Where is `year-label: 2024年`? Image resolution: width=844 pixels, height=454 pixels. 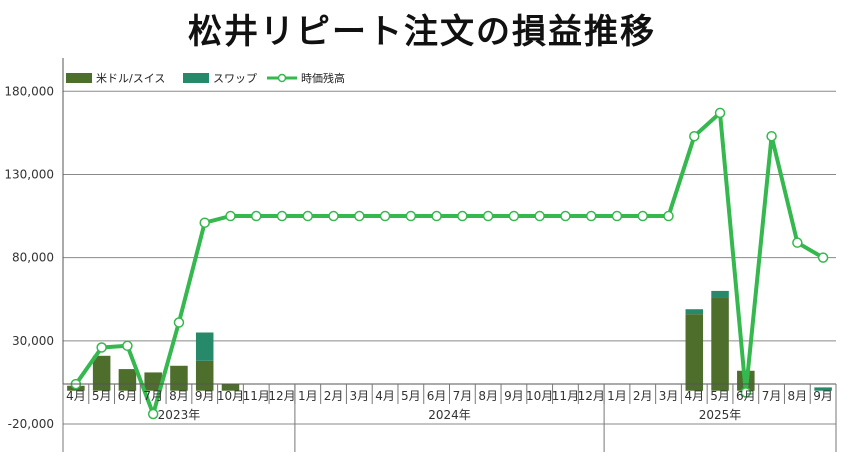
year-label: 2024年 is located at coordinates (449, 415).